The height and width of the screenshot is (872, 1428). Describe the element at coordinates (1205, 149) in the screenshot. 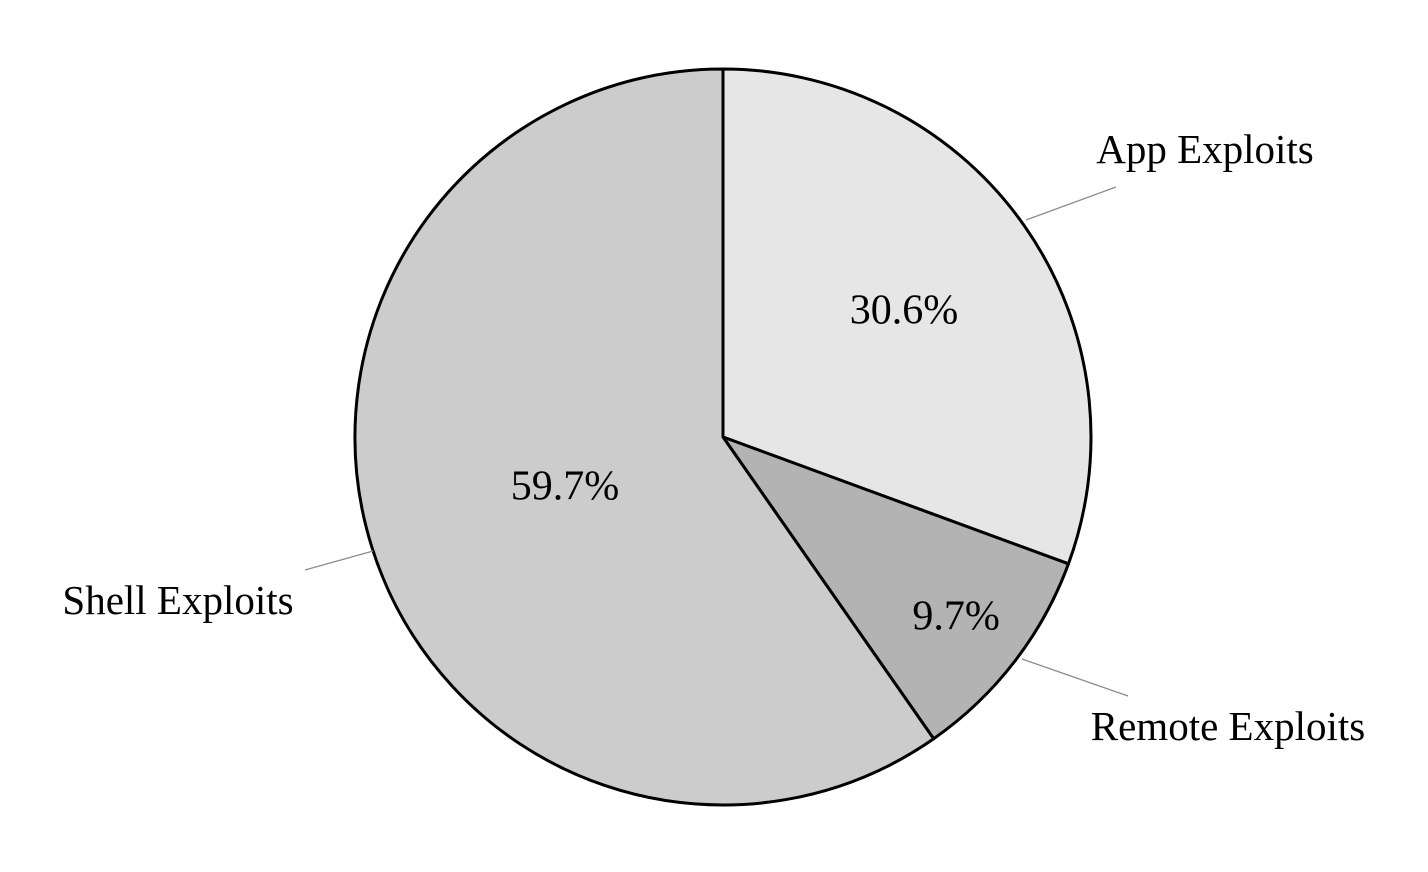

I see `category-label-app-exploits: App Exploits` at that location.